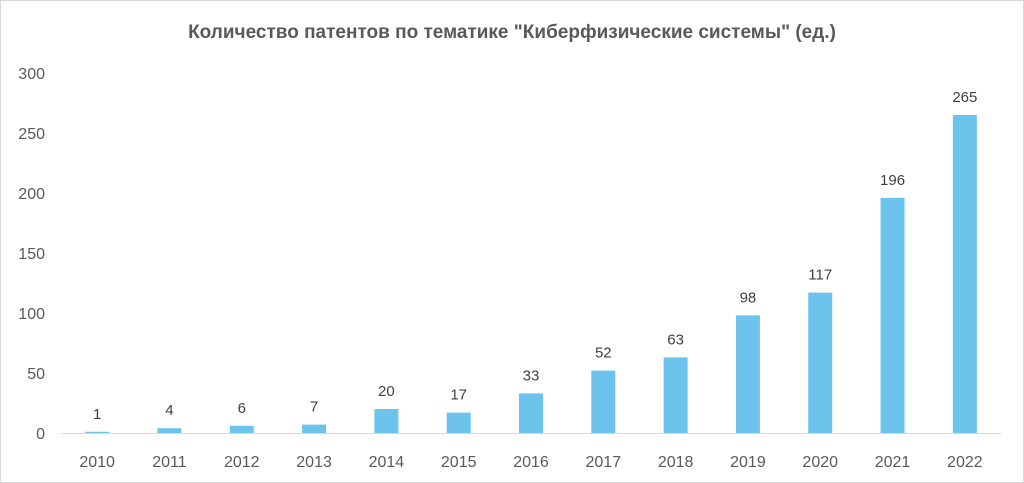 This screenshot has width=1024, height=483. Describe the element at coordinates (314, 428) in the screenshot. I see `bar-2013` at that location.